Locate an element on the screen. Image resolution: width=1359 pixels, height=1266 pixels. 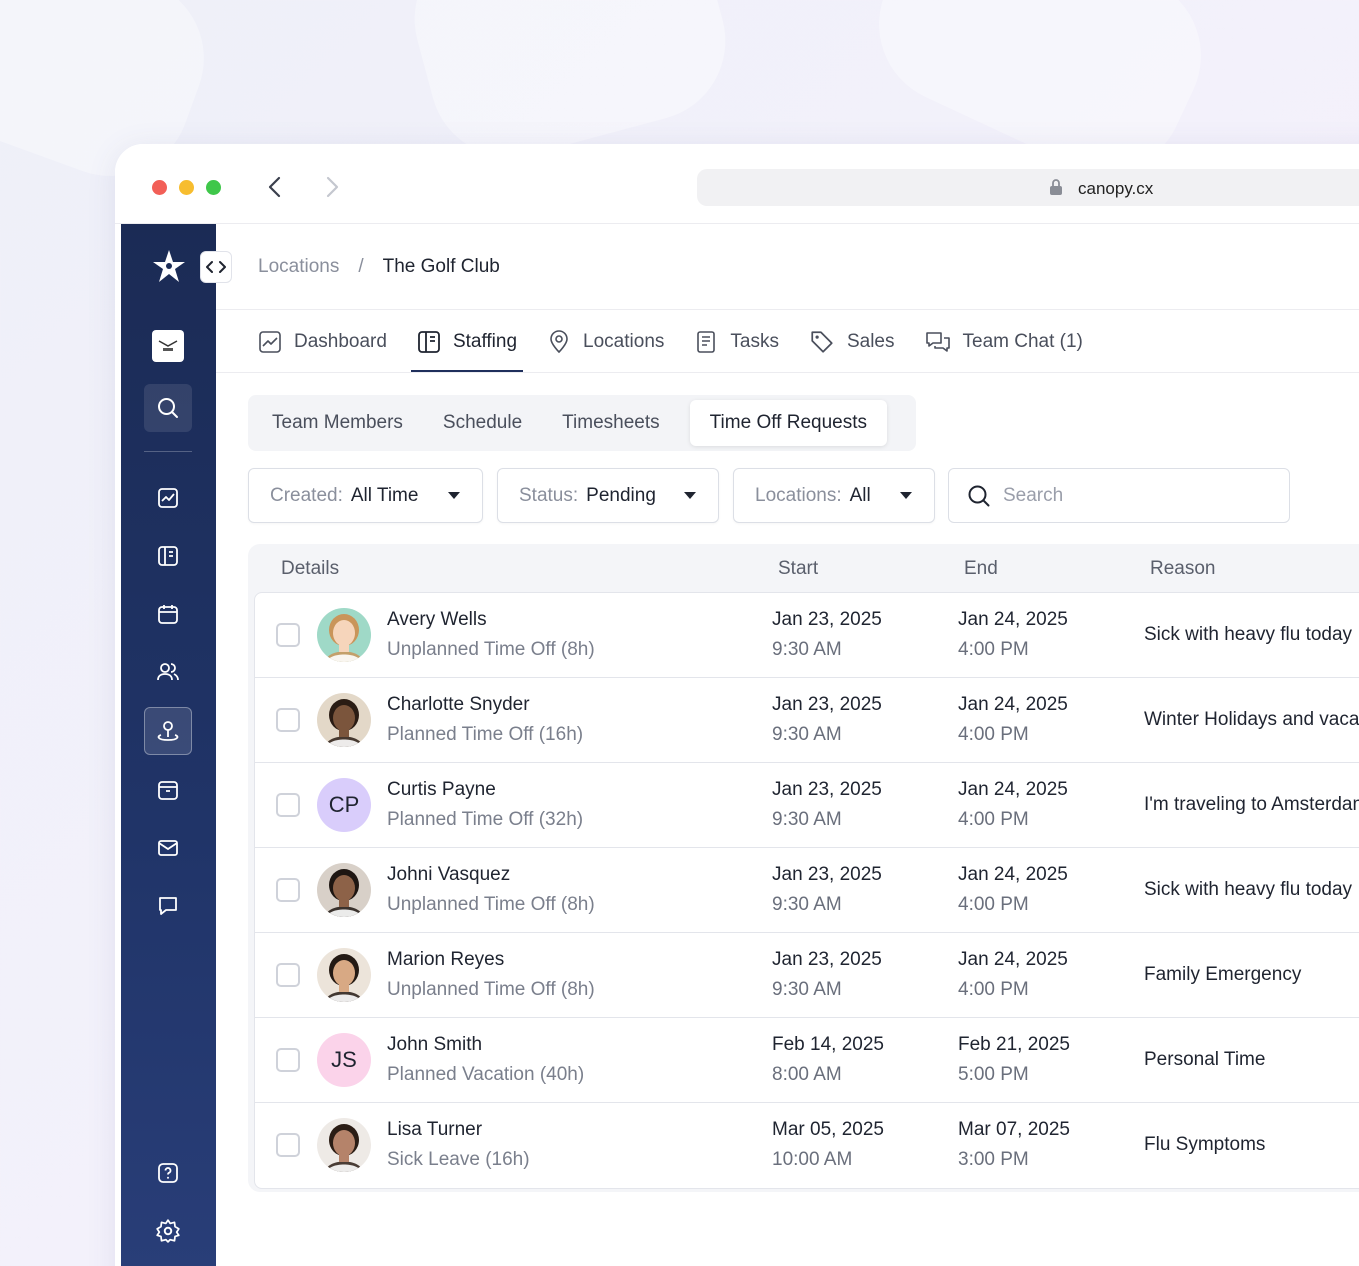
sidebar-search is located at coordinates (168, 408).